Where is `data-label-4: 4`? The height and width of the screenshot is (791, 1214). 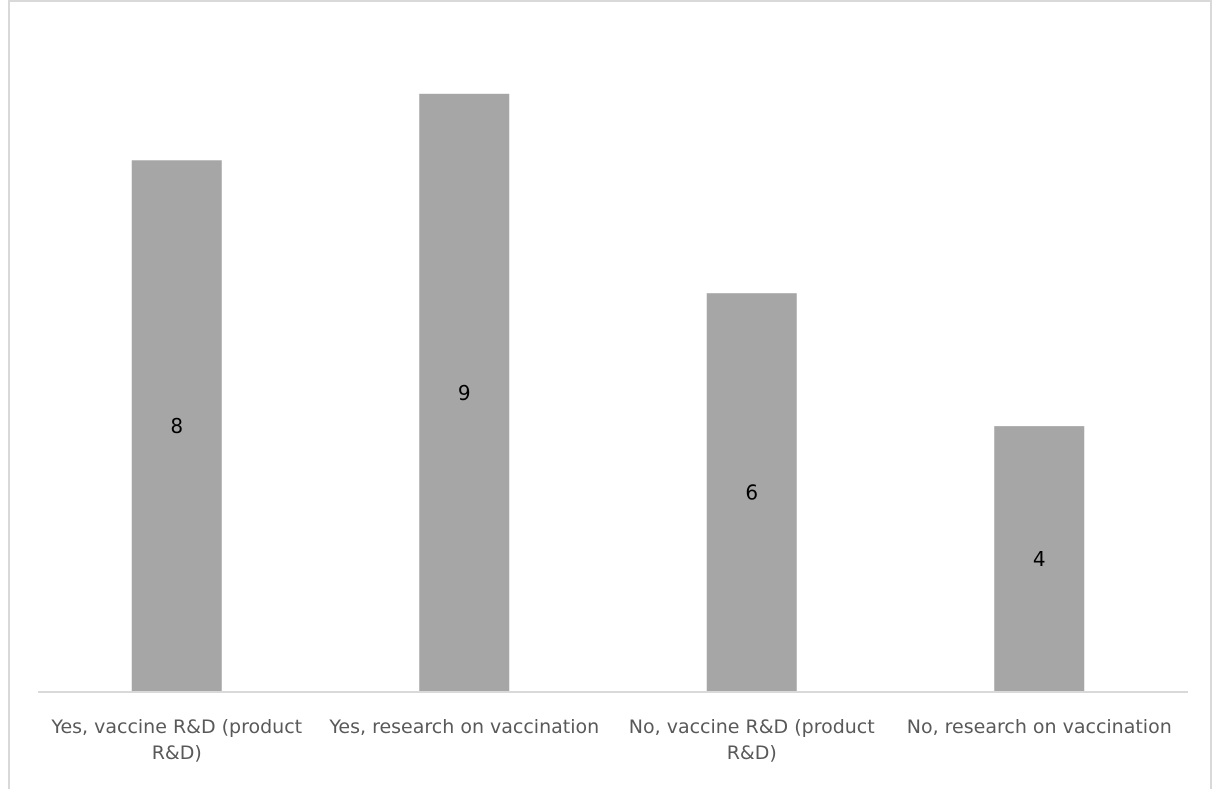 data-label-4: 4 is located at coordinates (1039, 559).